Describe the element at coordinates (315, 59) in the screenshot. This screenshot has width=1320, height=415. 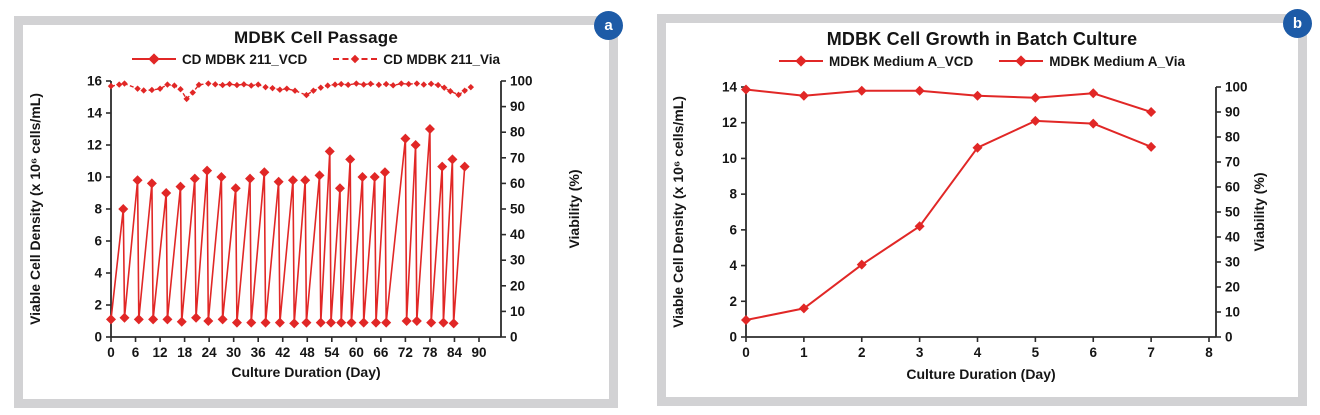
I see `chart-a-legend: CD MDBK 211_VCD CD MDBK 211_Via` at that location.